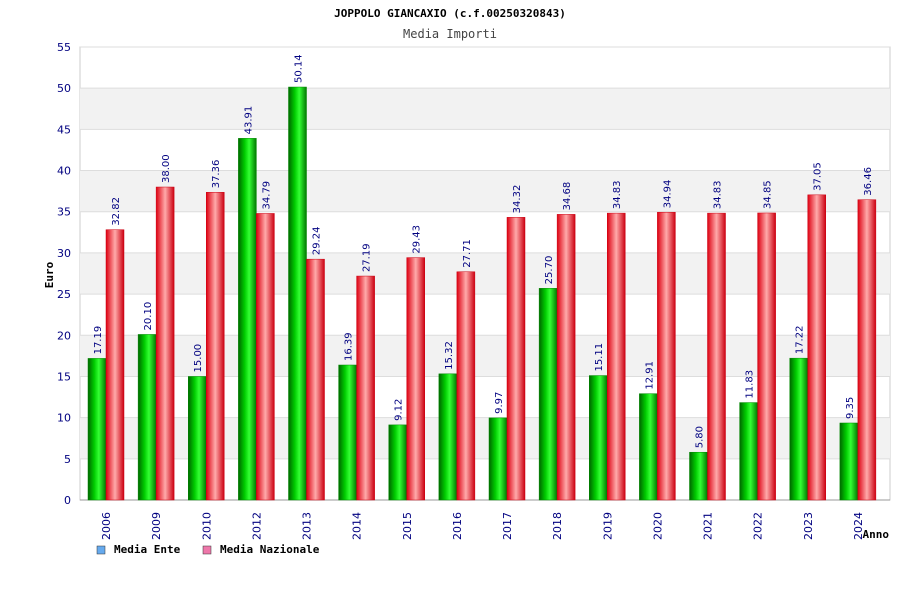  I want to click on bar-media-ente-2019, so click(598, 438).